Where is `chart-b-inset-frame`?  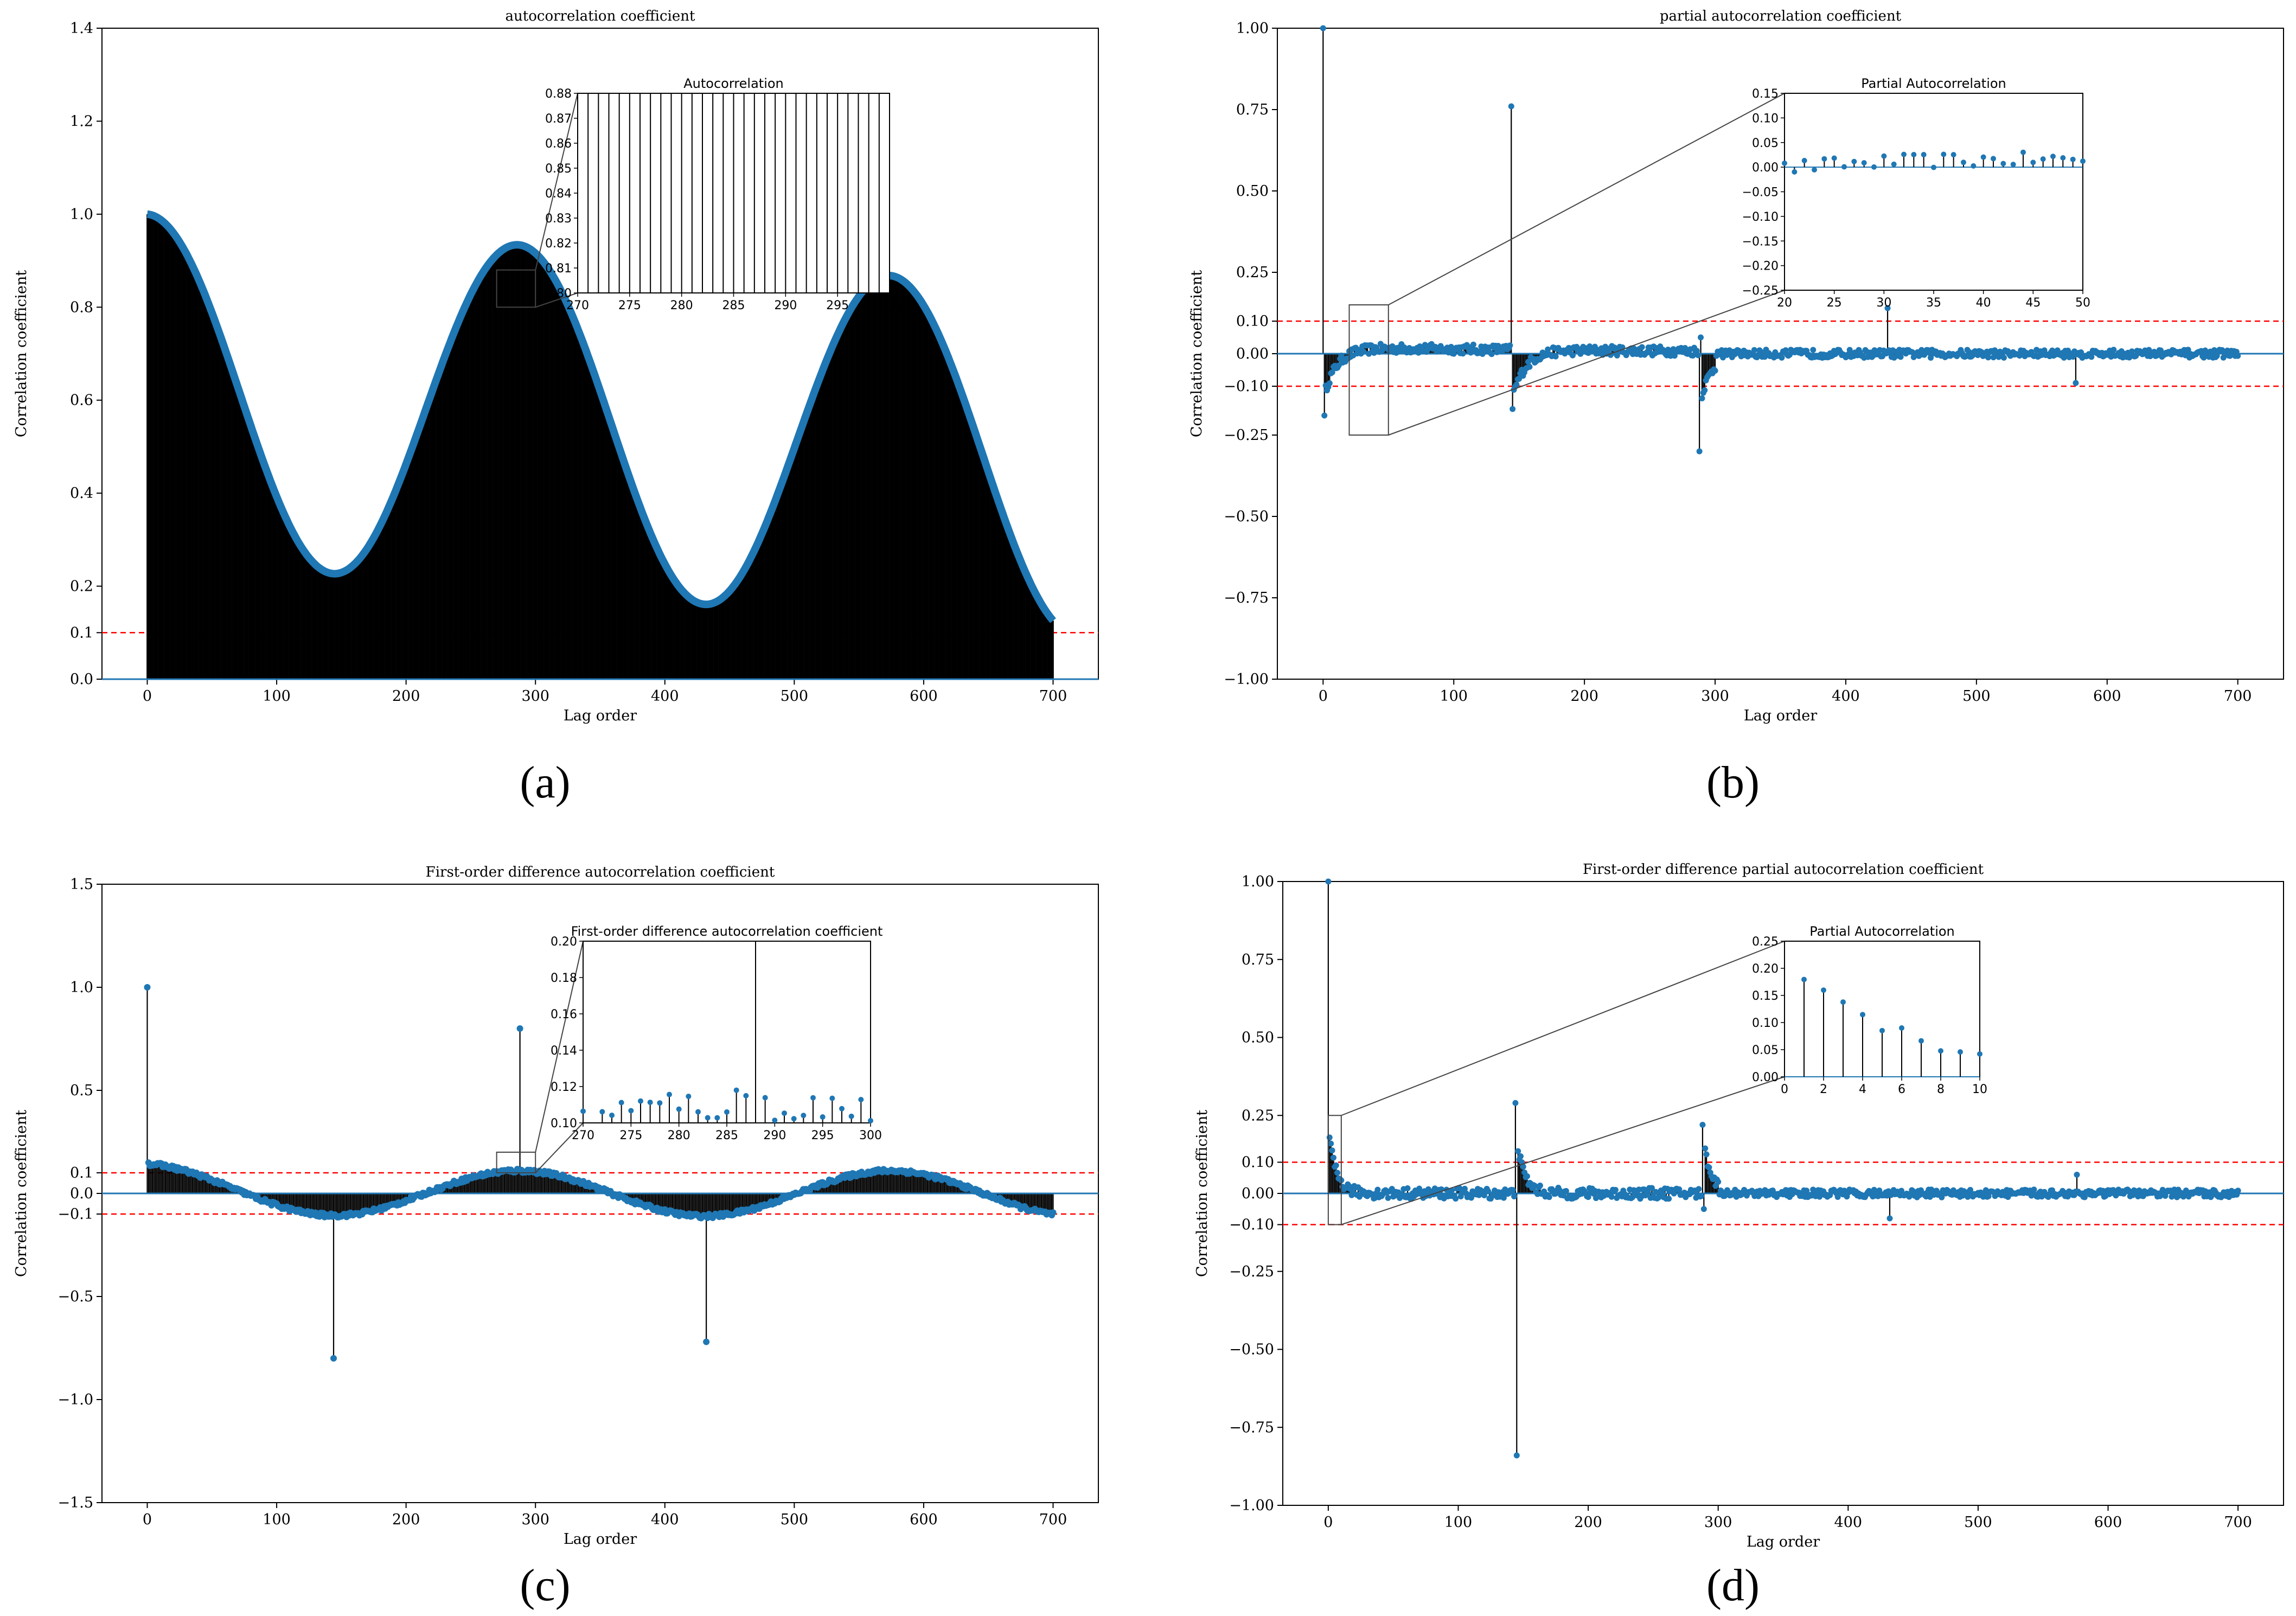
chart-b-inset-frame is located at coordinates (1934, 192).